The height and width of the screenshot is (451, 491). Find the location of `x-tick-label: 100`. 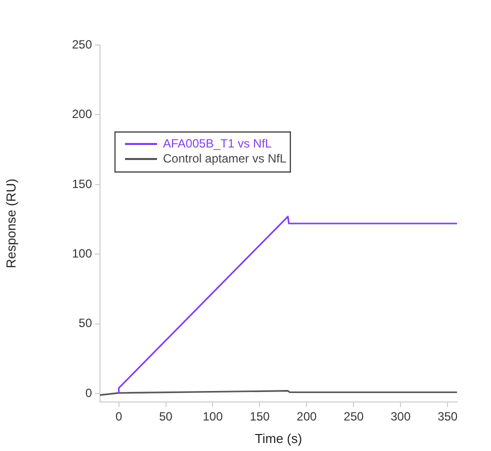

x-tick-label: 100 is located at coordinates (213, 417).